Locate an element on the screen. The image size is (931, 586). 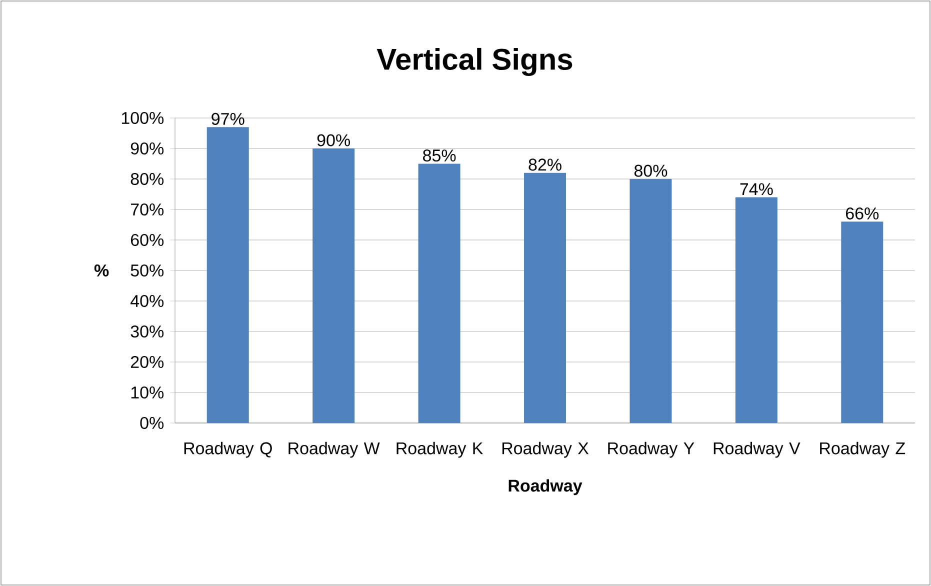
data-label: 80% is located at coordinates (651, 170).